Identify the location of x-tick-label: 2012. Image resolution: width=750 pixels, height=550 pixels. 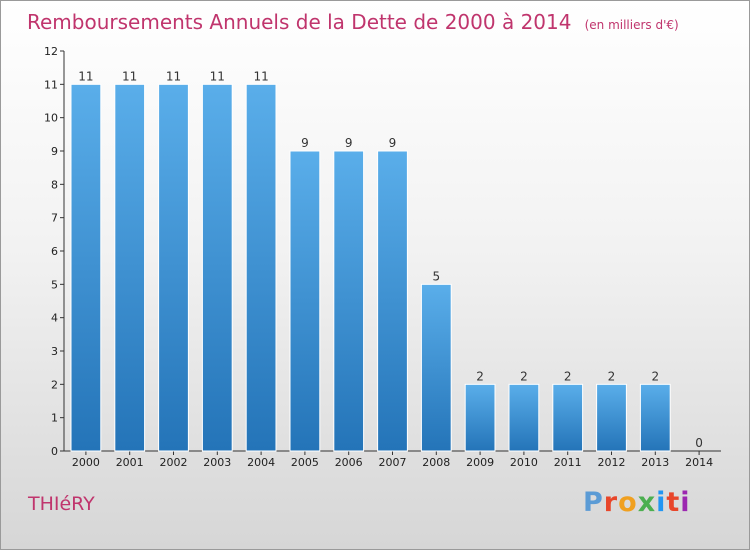
(612, 462).